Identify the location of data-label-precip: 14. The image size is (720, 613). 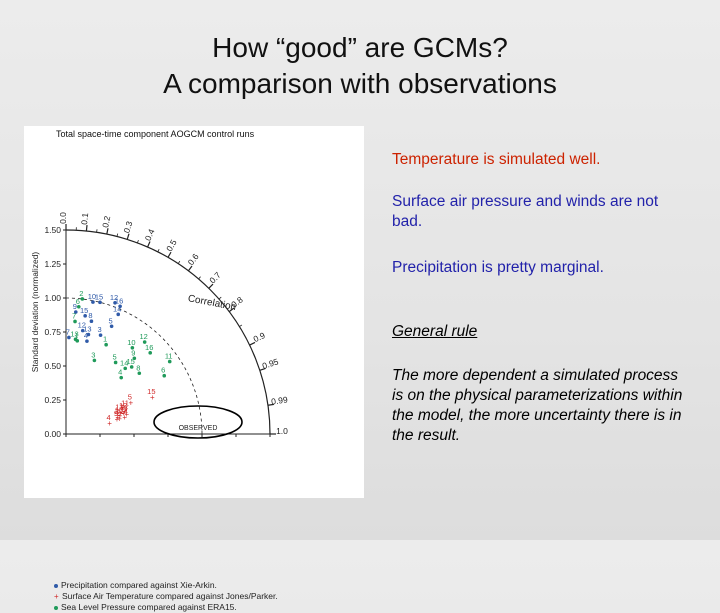
(117, 308).